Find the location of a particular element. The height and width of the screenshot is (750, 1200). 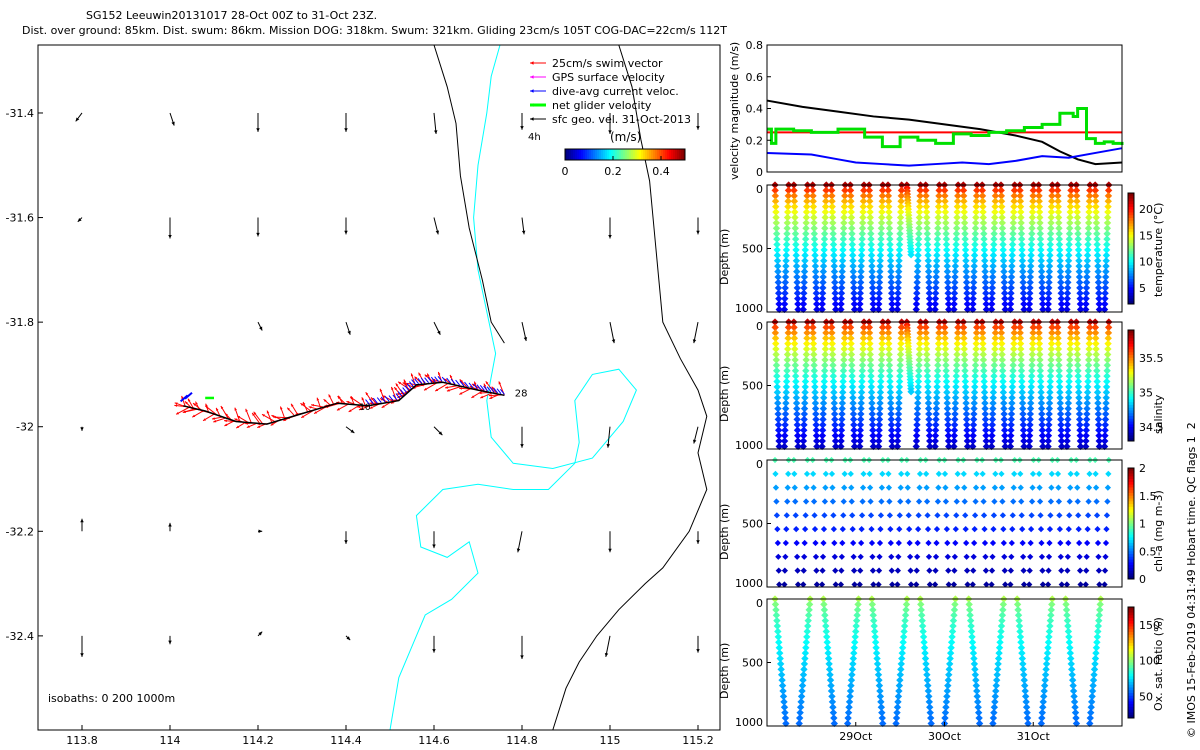

current-vector is located at coordinates (391, 398).